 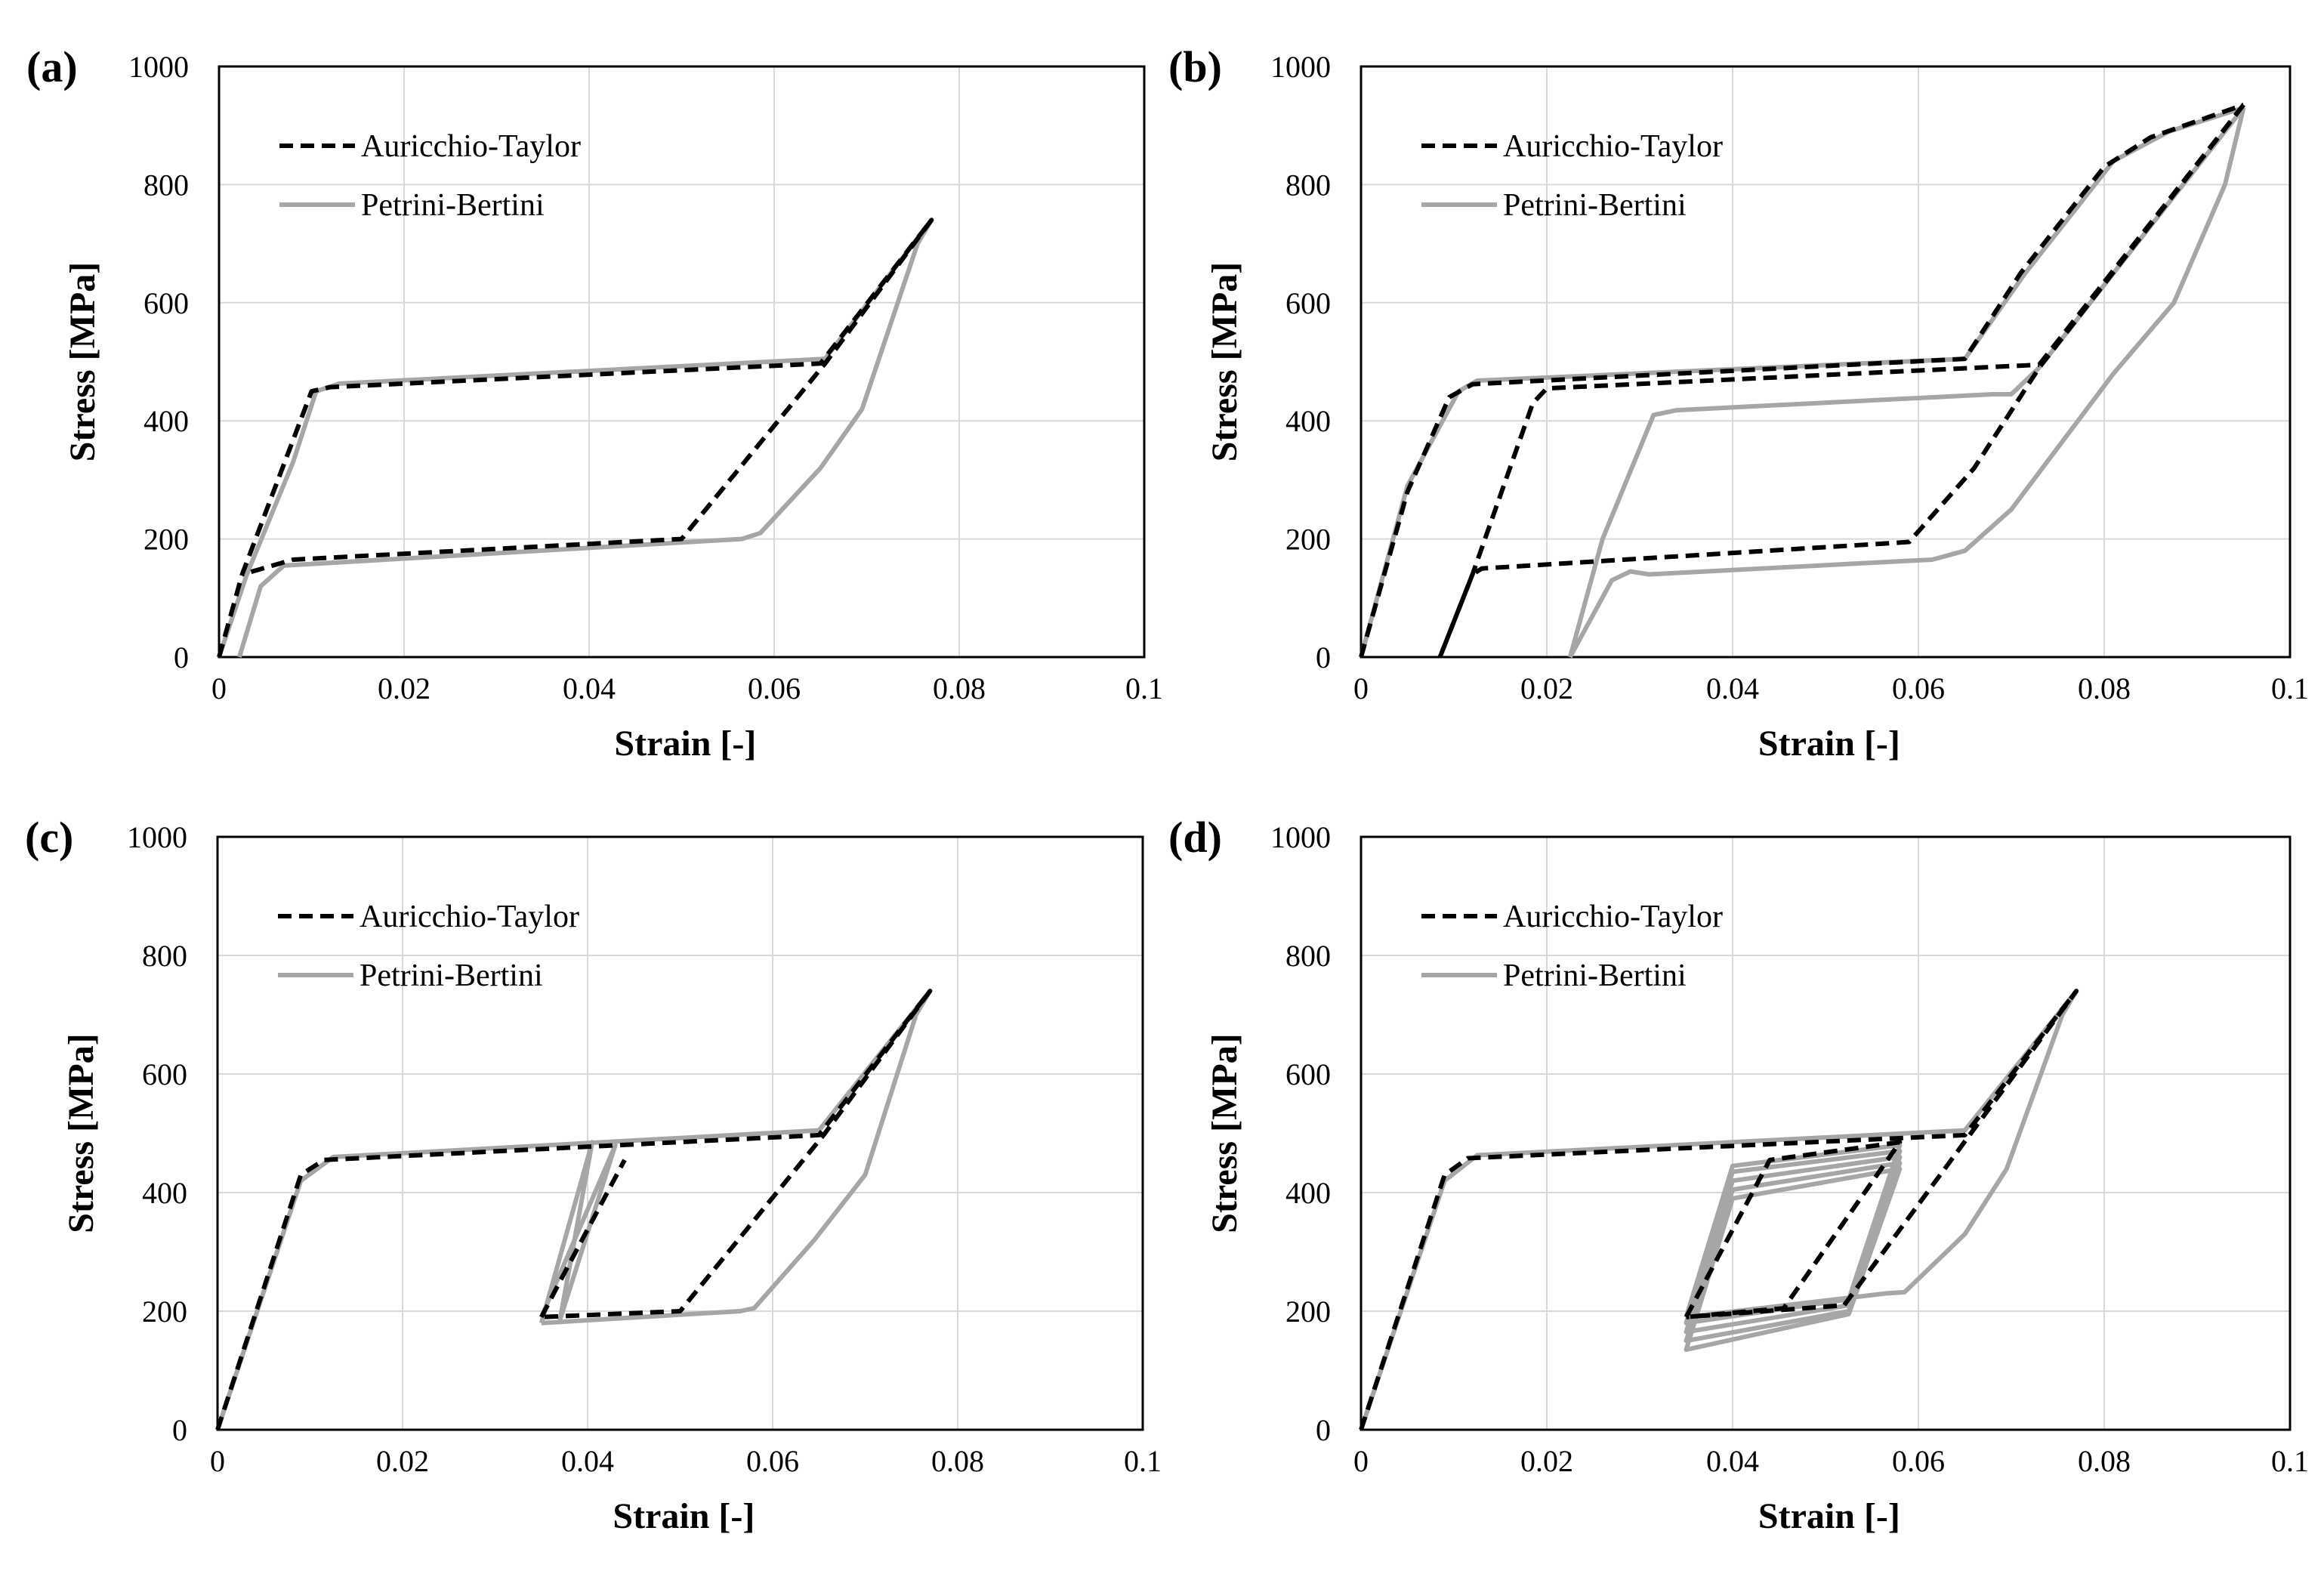 What do you see at coordinates (49, 837) in the screenshot?
I see `panel-label: (c)` at bounding box center [49, 837].